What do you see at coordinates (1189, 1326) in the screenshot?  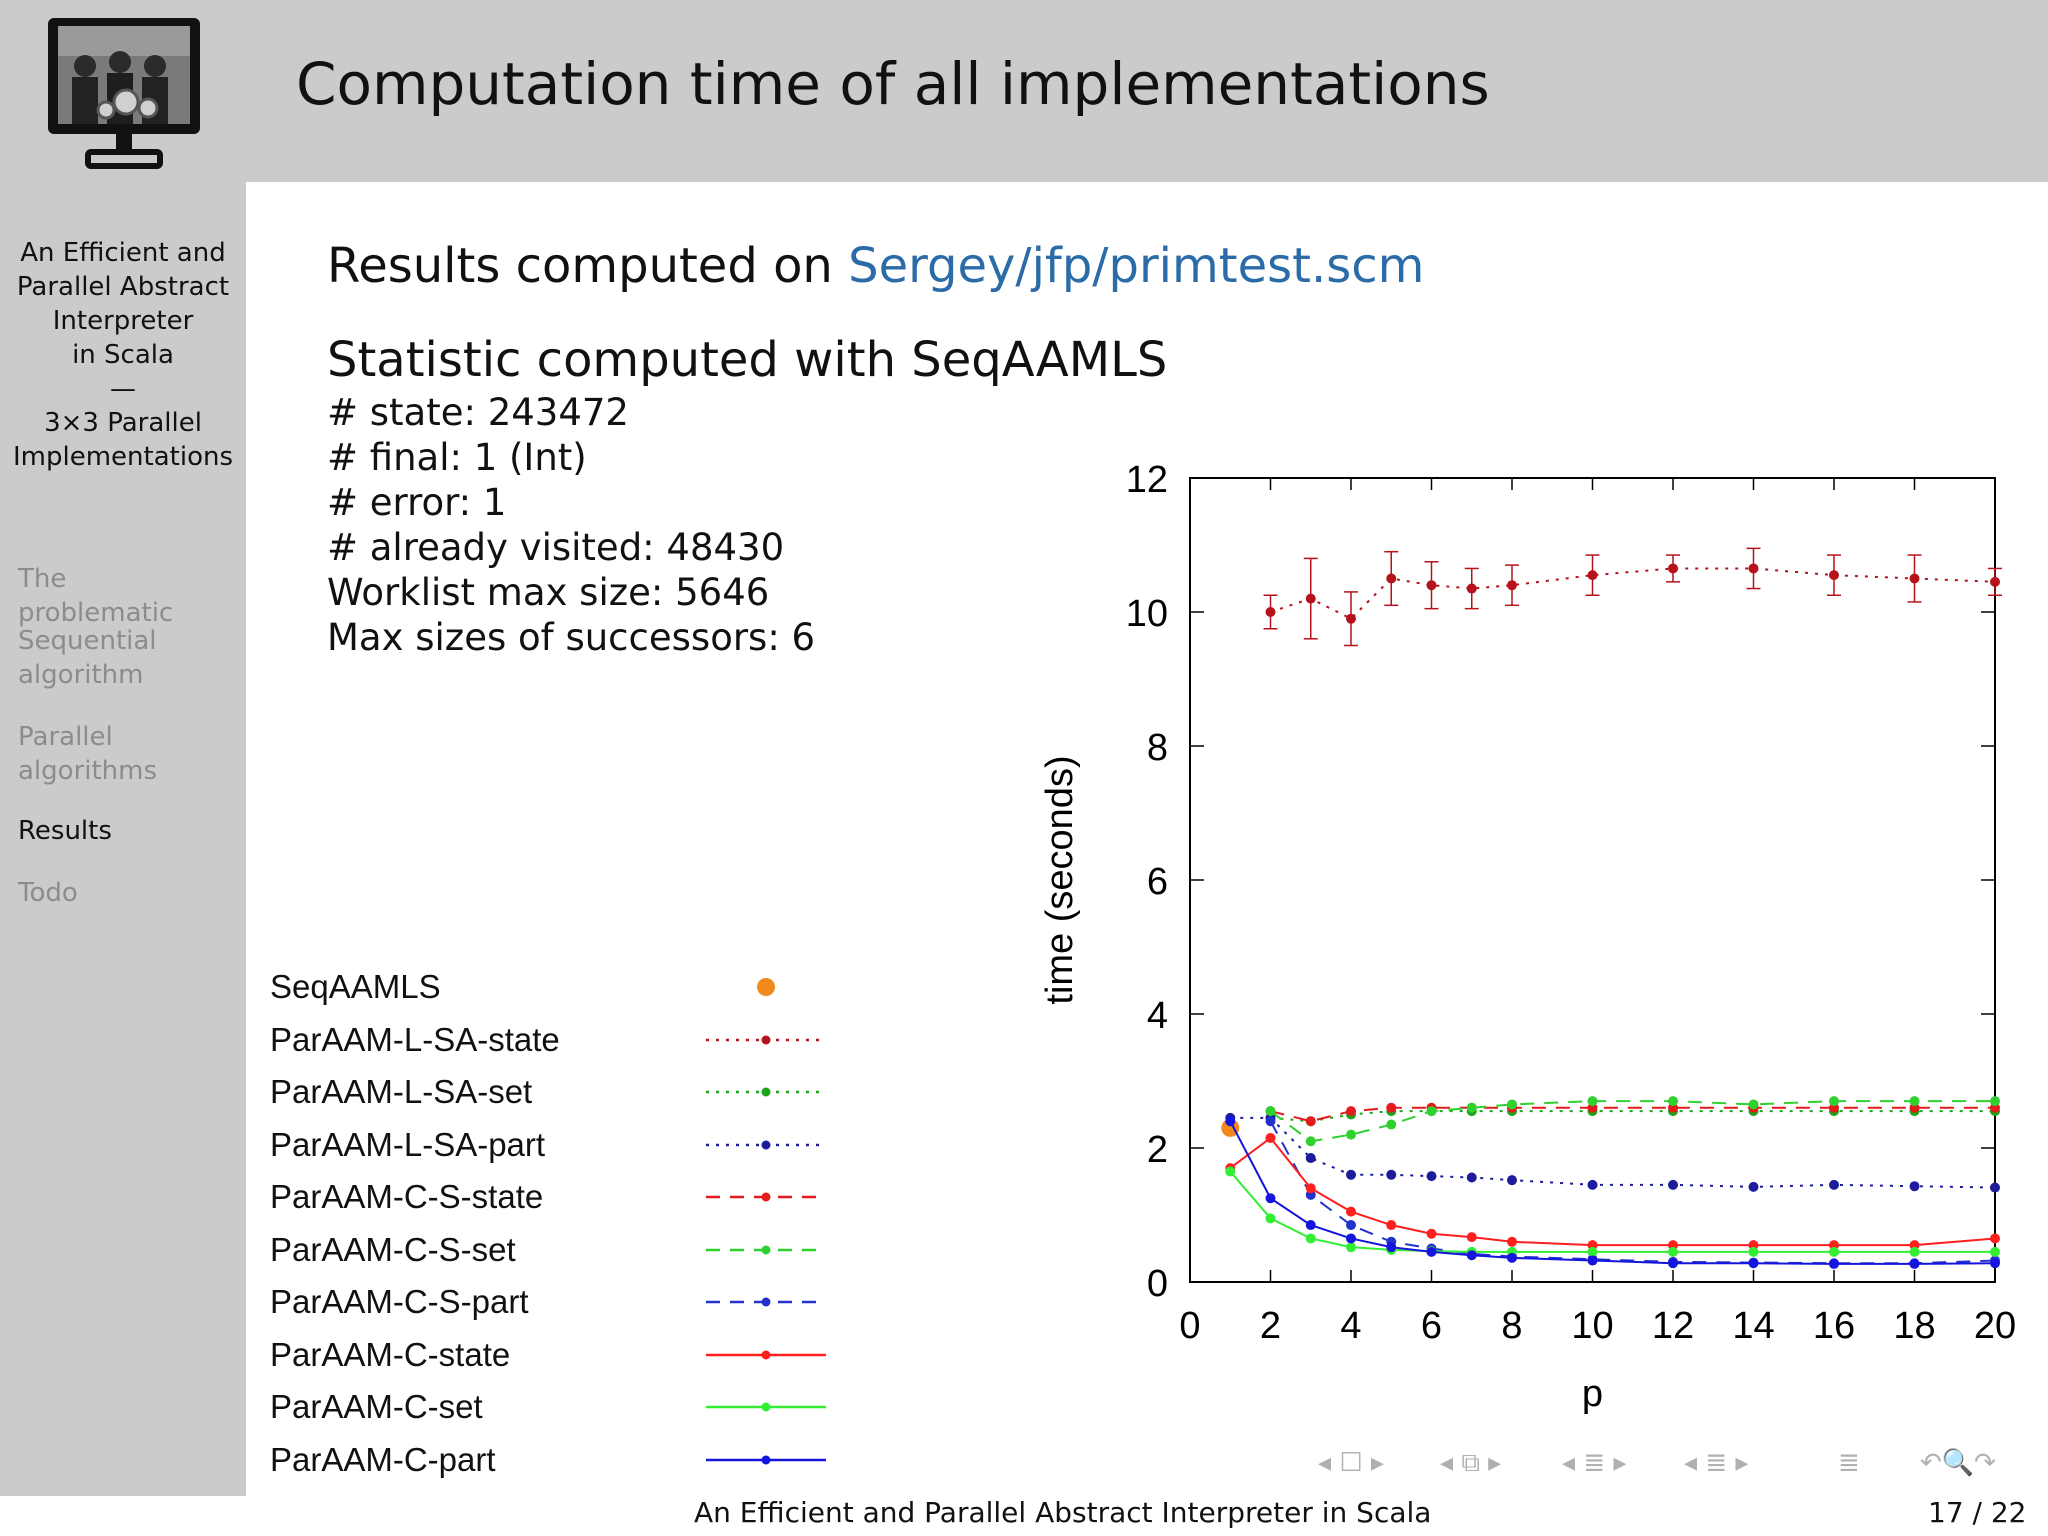 I see `x-tick-label: 0` at bounding box center [1189, 1326].